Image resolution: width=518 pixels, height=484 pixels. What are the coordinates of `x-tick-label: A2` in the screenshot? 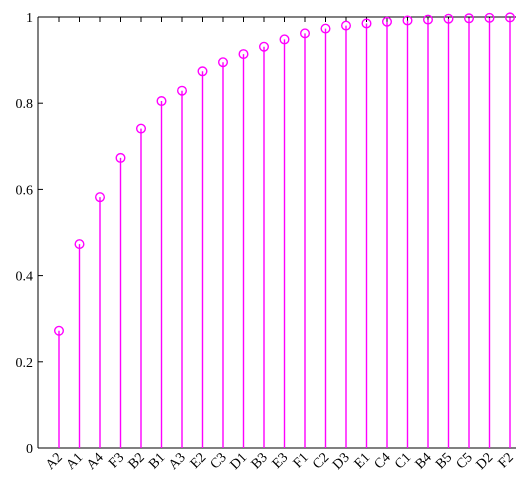 It's located at (54, 461).